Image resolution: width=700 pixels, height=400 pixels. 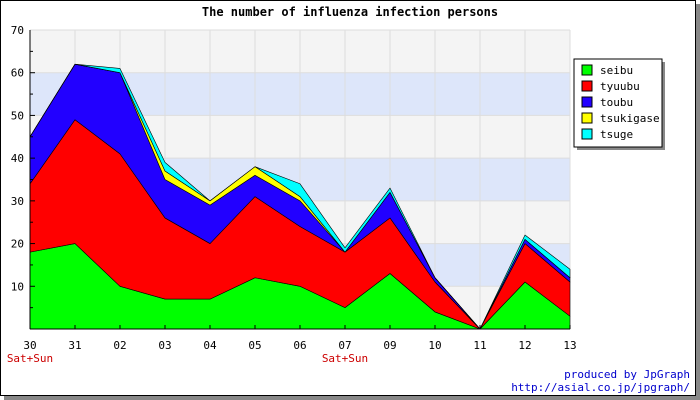 I want to click on credit-line-1: produced by JpGraph, so click(x=627, y=374).